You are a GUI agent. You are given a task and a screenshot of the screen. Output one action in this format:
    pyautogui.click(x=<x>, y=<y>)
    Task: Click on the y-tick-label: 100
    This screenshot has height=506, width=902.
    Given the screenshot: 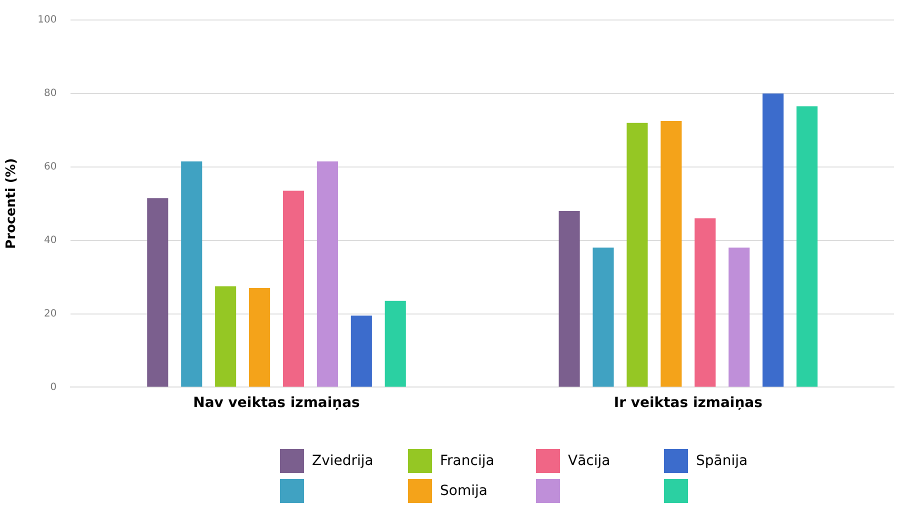 What is the action you would take?
    pyautogui.click(x=47, y=20)
    